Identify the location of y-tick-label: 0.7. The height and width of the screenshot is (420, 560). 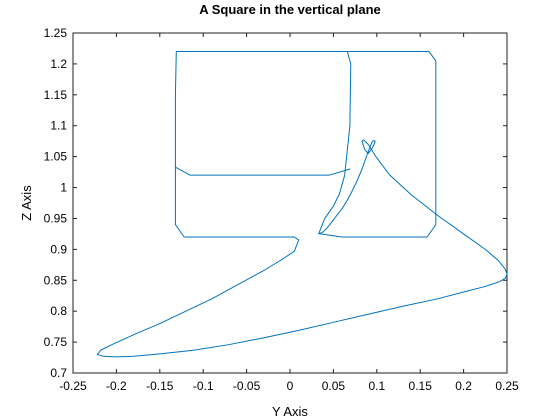
(58, 373).